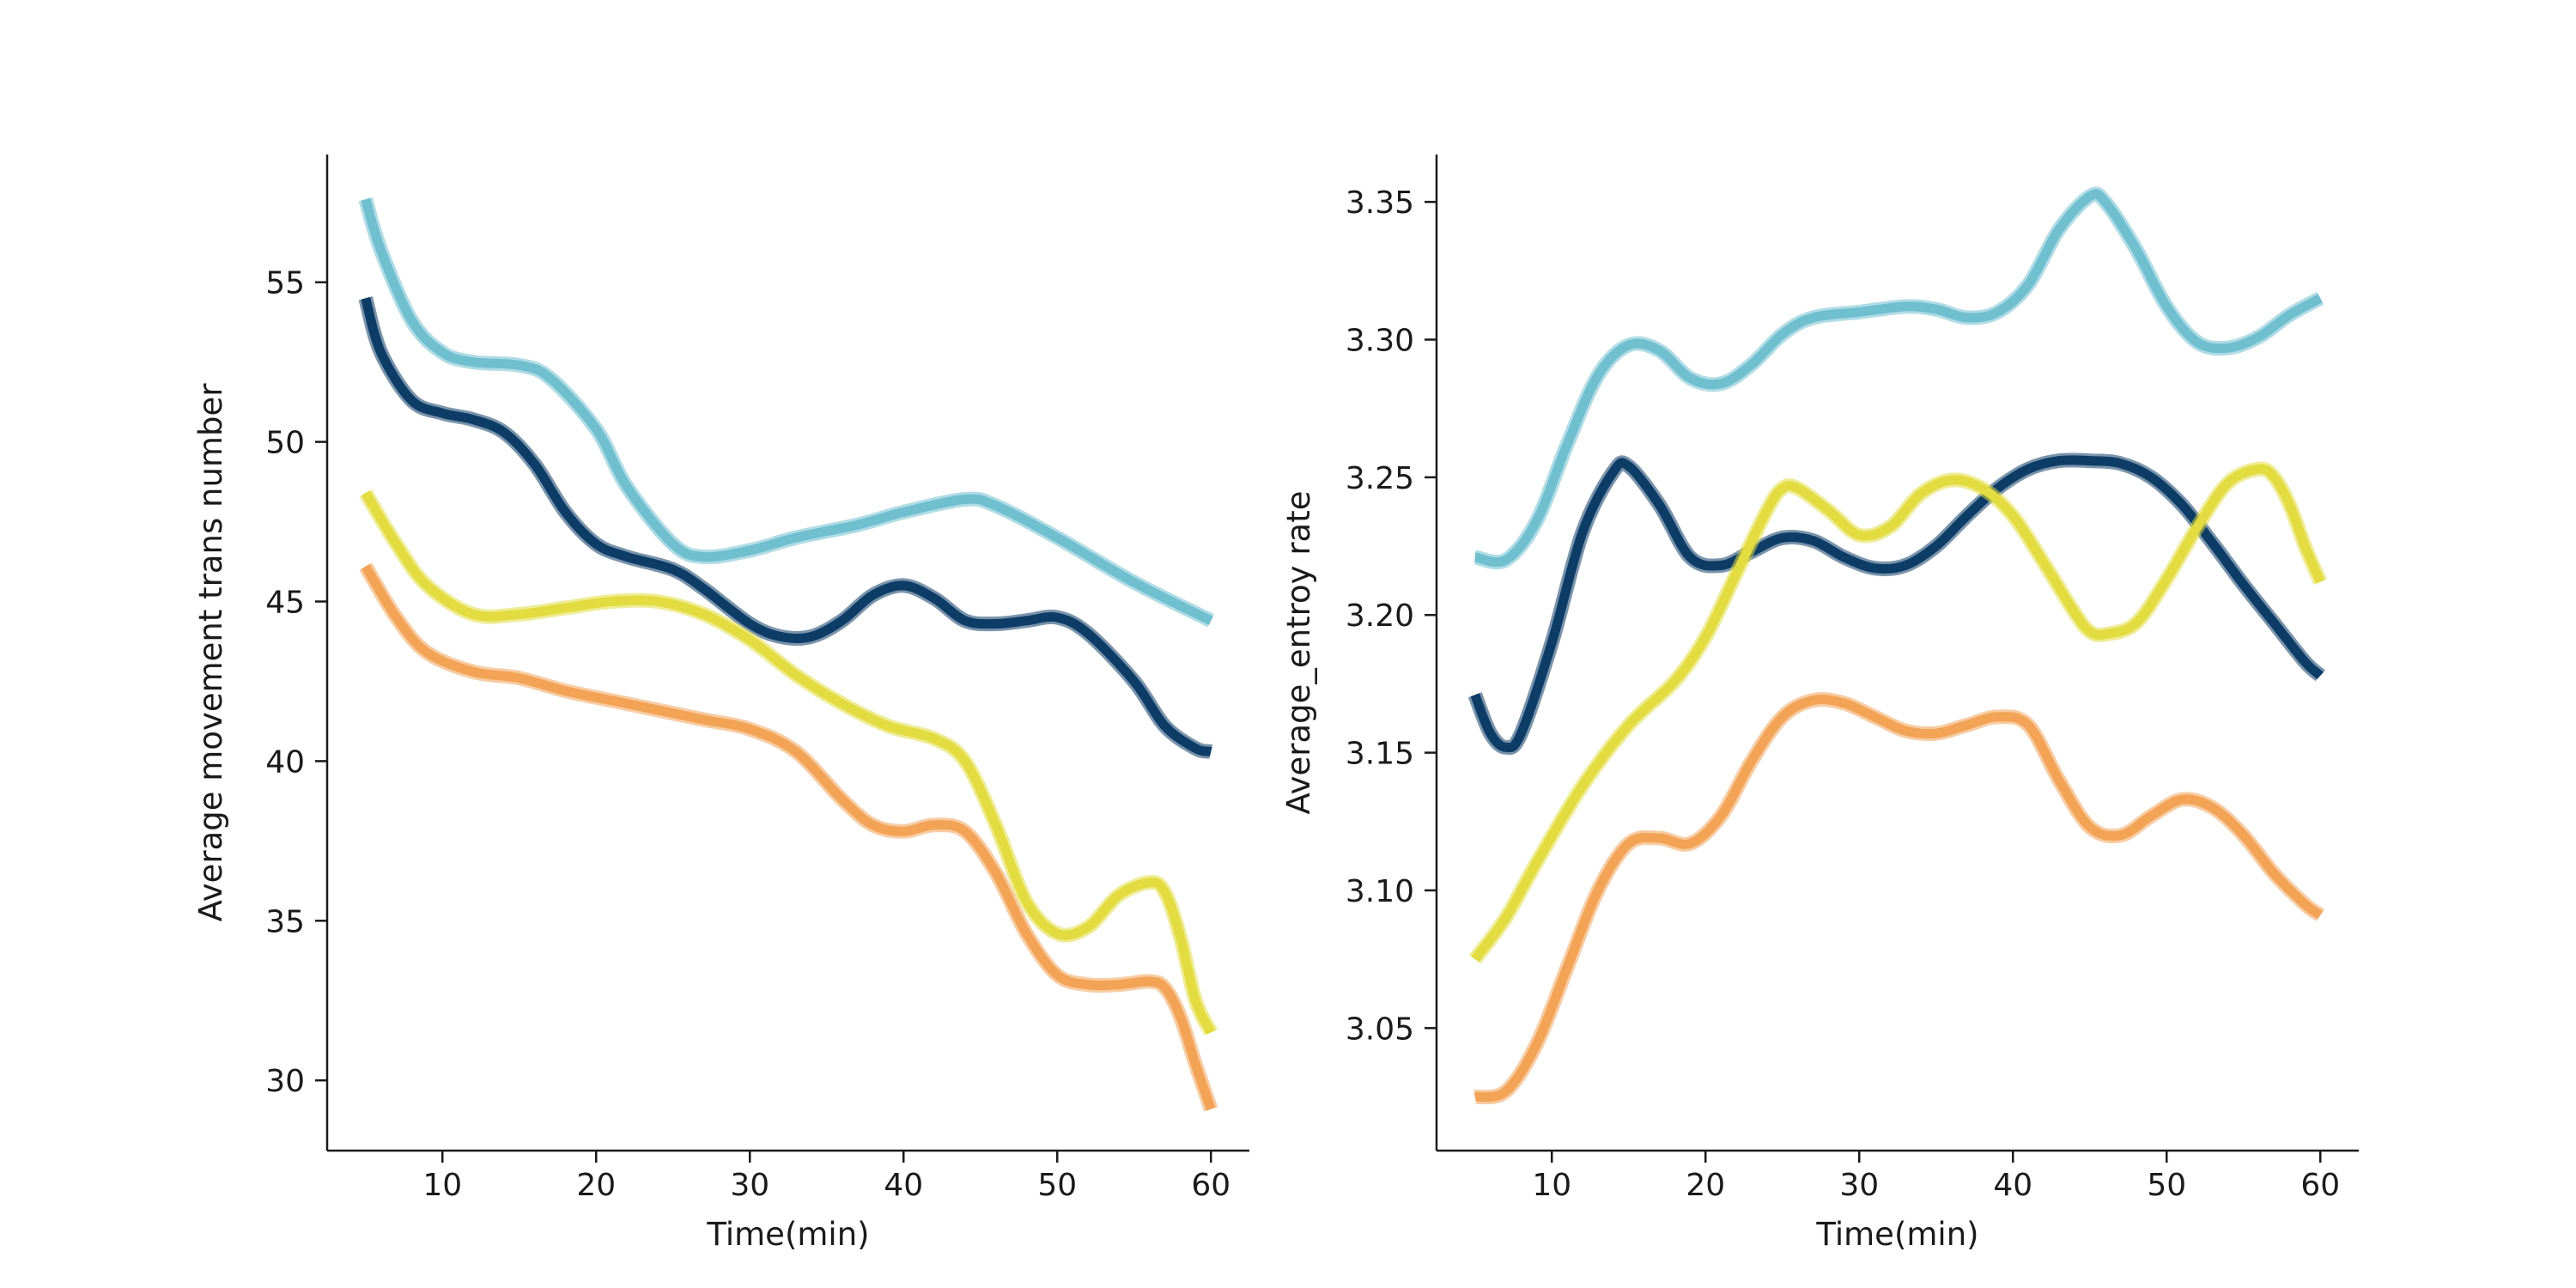  I want to click on right-x-tick-label: 60, so click(2320, 1185).